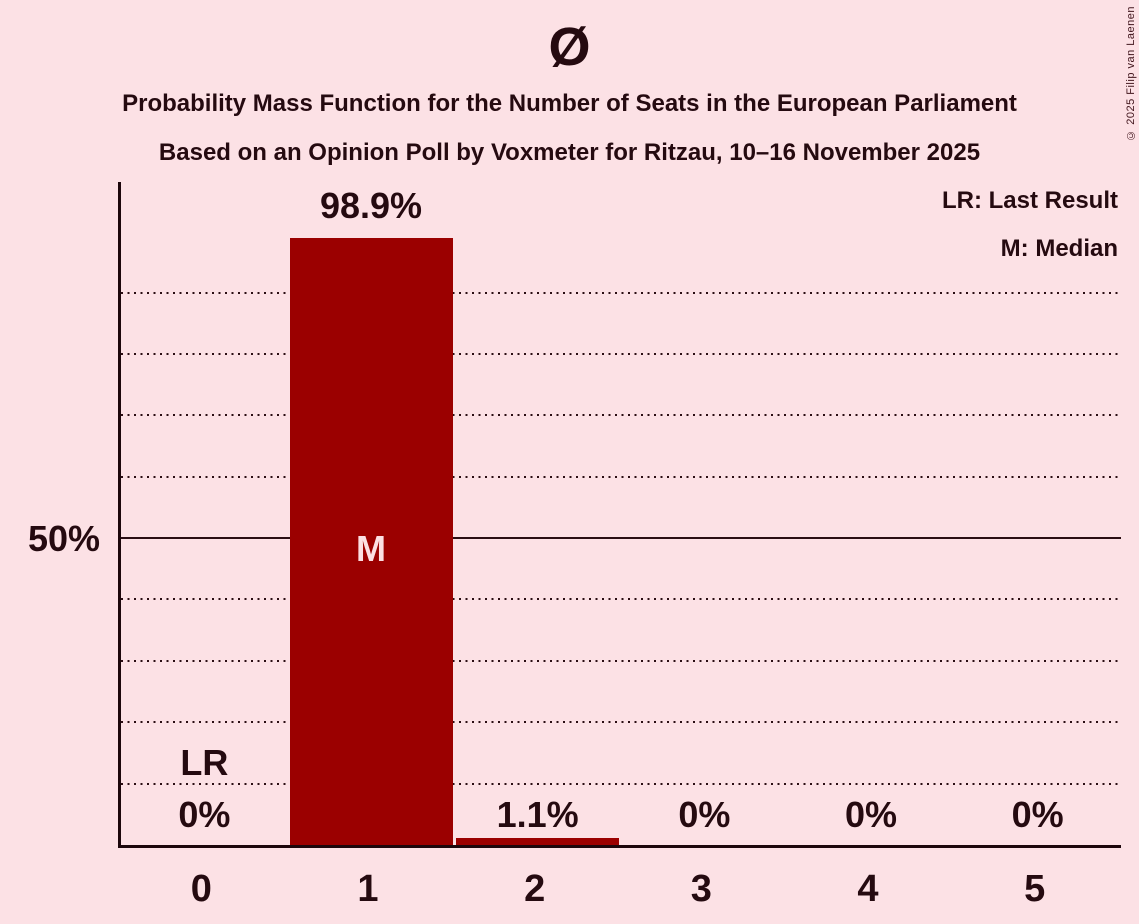 Image resolution: width=1139 pixels, height=924 pixels. Describe the element at coordinates (569, 47) in the screenshot. I see `chart-title: Ø` at that location.